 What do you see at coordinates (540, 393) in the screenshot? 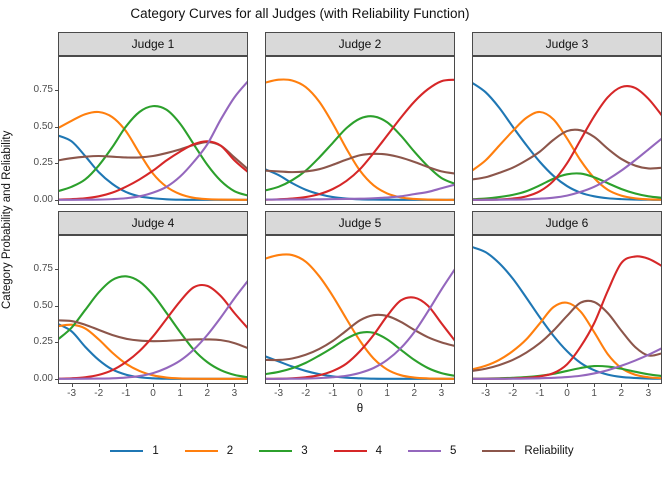
I see `x-tick-label: -1` at bounding box center [540, 393].